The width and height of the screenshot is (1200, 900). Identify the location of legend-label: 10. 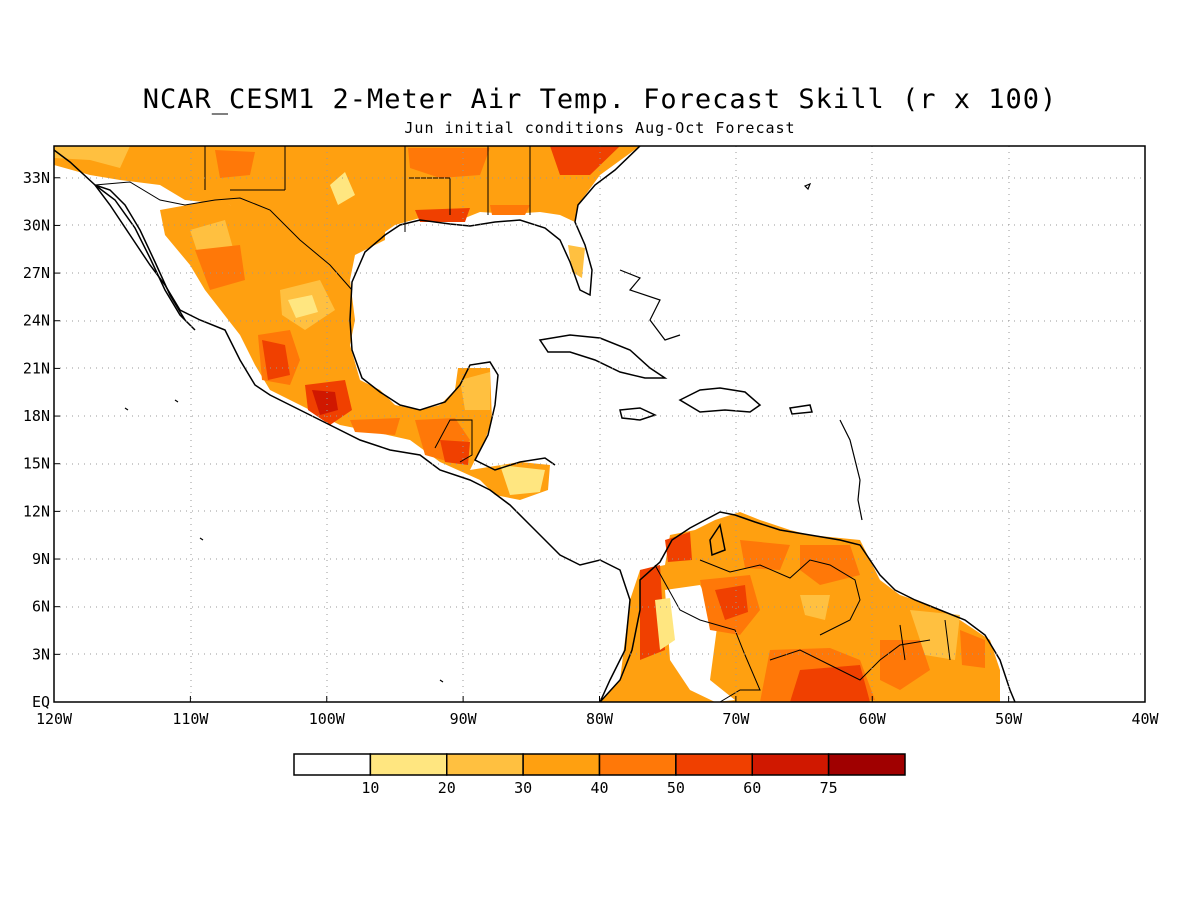
(370, 788).